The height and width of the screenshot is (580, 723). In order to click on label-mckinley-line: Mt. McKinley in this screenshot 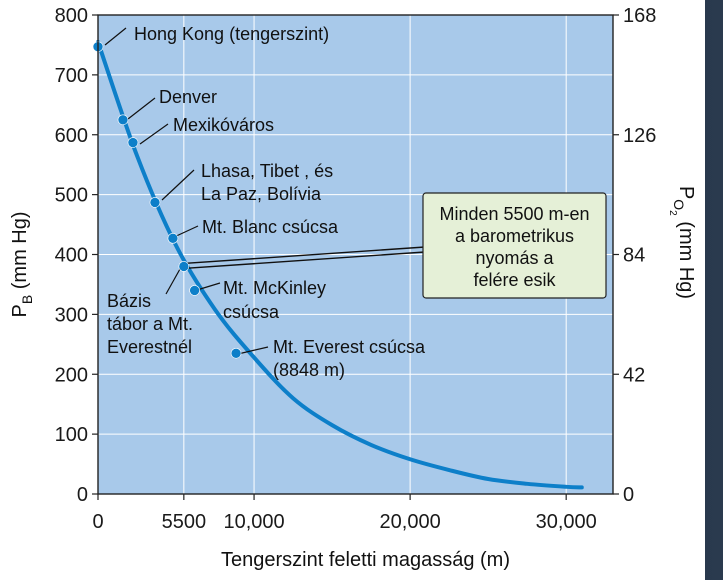, I will do `click(274, 288)`.